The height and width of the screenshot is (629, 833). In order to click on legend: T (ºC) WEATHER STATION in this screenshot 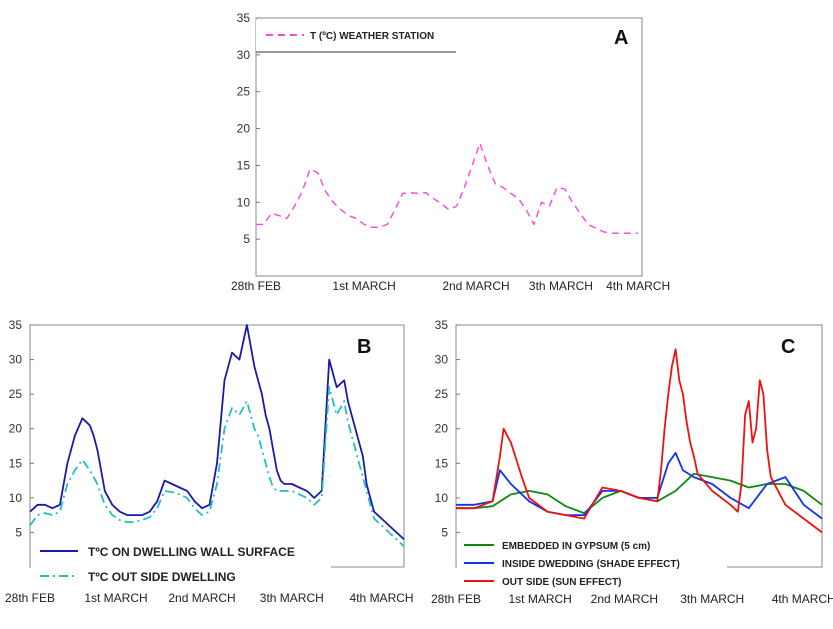, I will do `click(356, 36)`.